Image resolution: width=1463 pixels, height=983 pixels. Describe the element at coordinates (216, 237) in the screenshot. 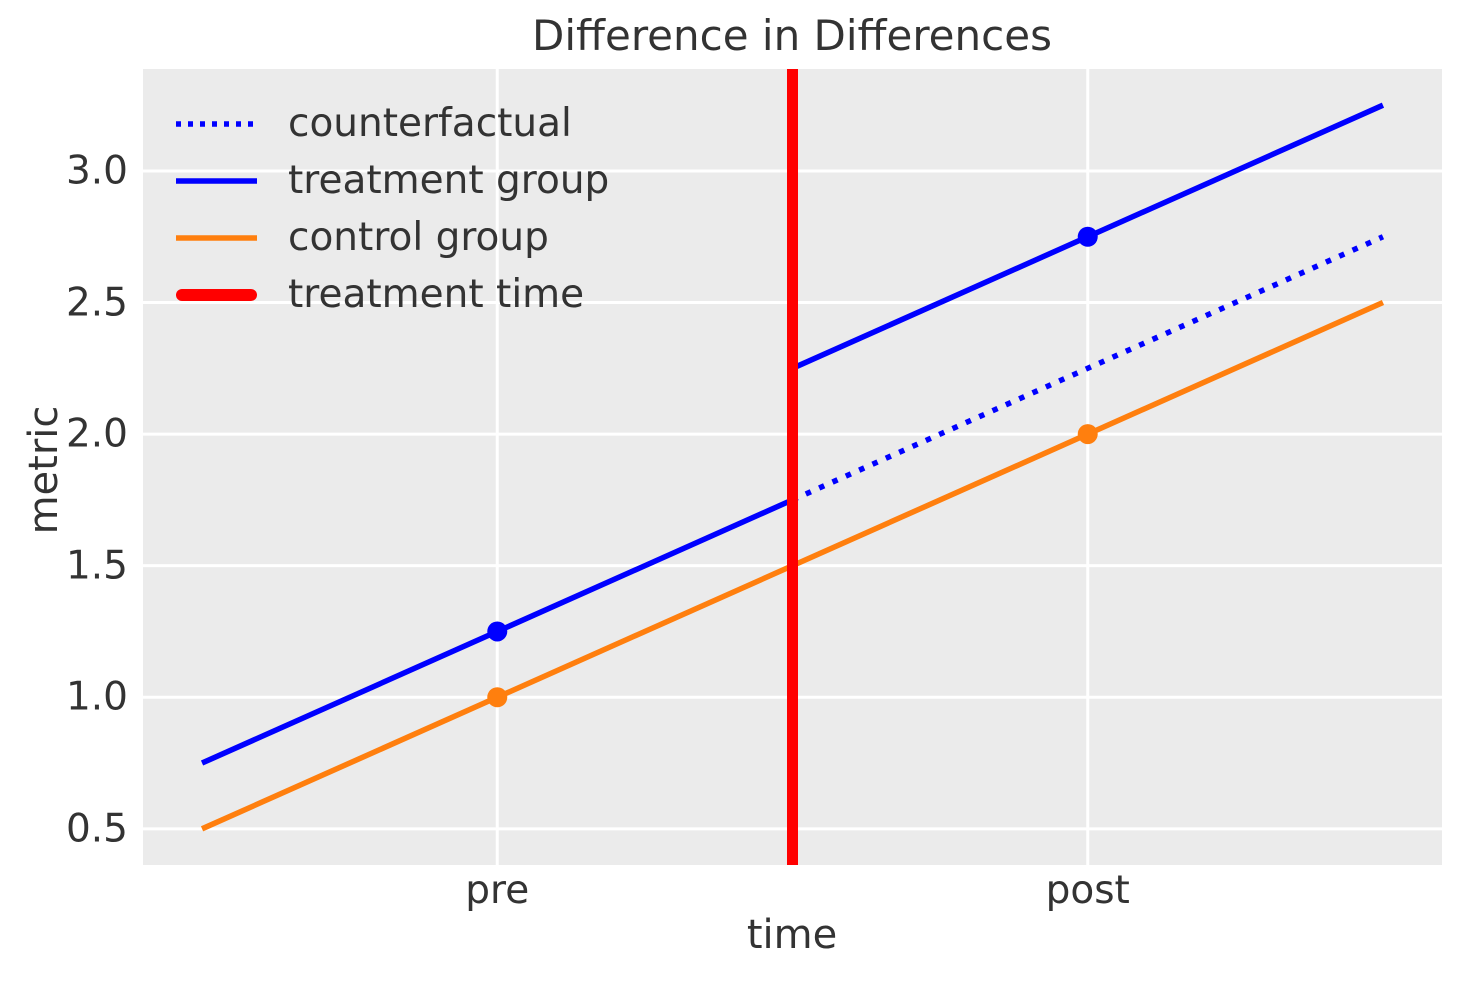

I see `legend-sample-control-group-line` at that location.